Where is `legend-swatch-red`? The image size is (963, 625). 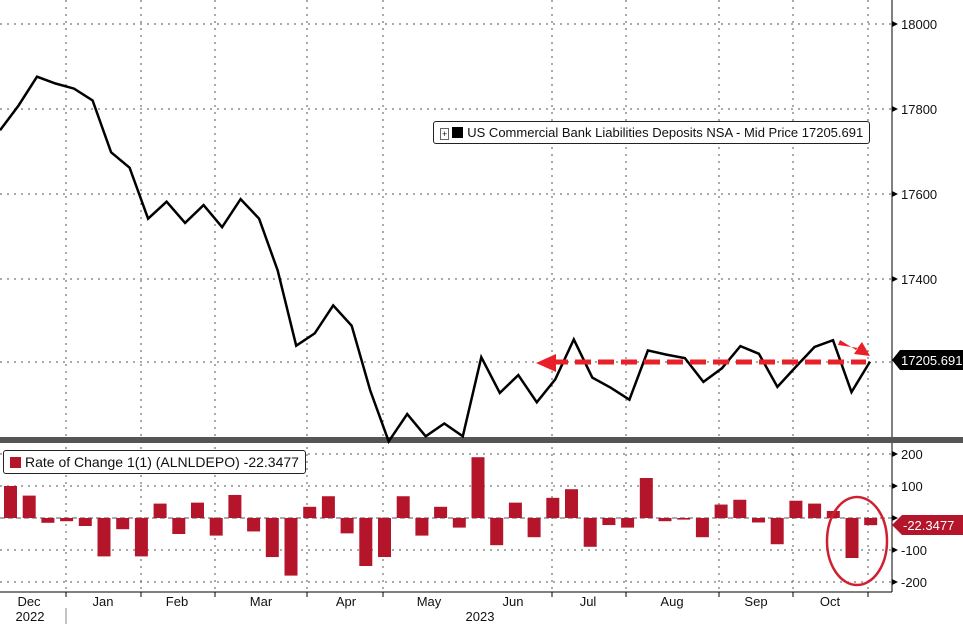
legend-swatch-red is located at coordinates (15, 462).